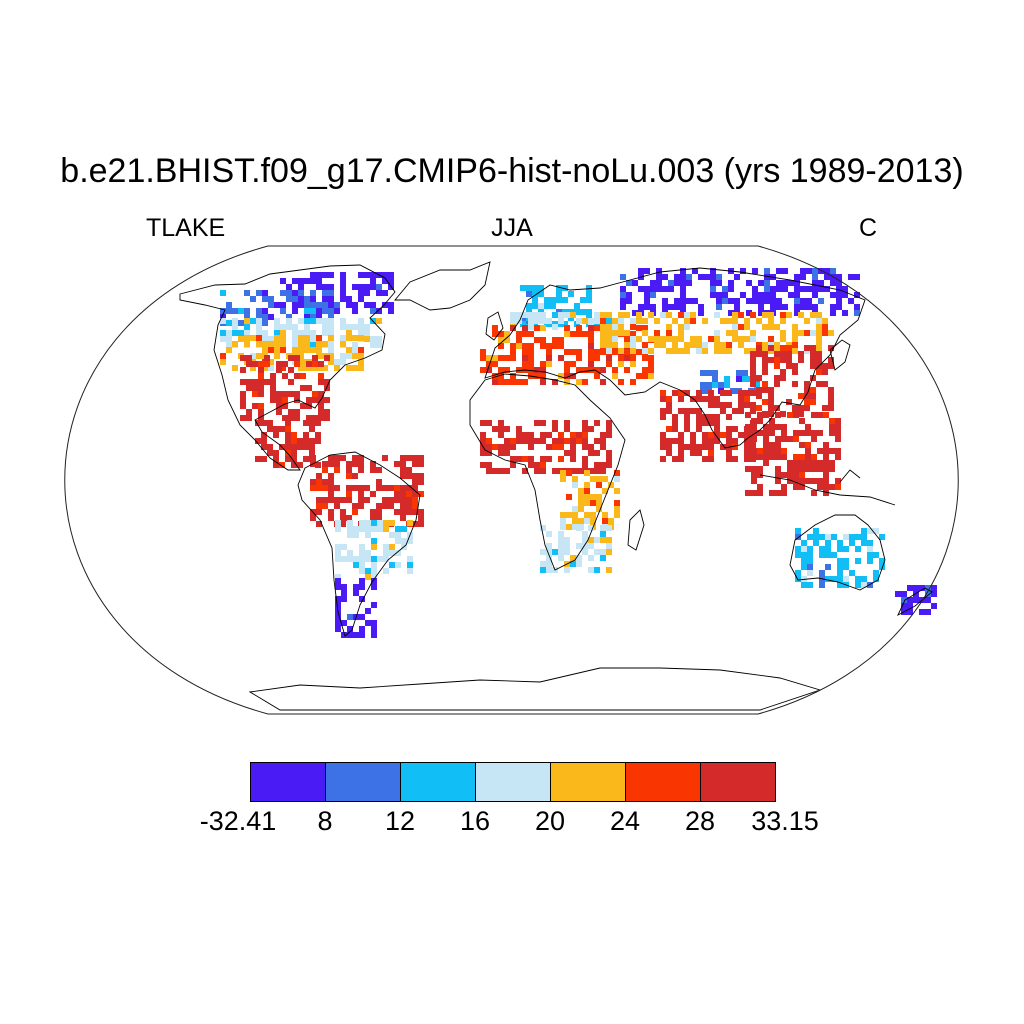  What do you see at coordinates (325, 821) in the screenshot?
I see `colorbar-label: 8` at bounding box center [325, 821].